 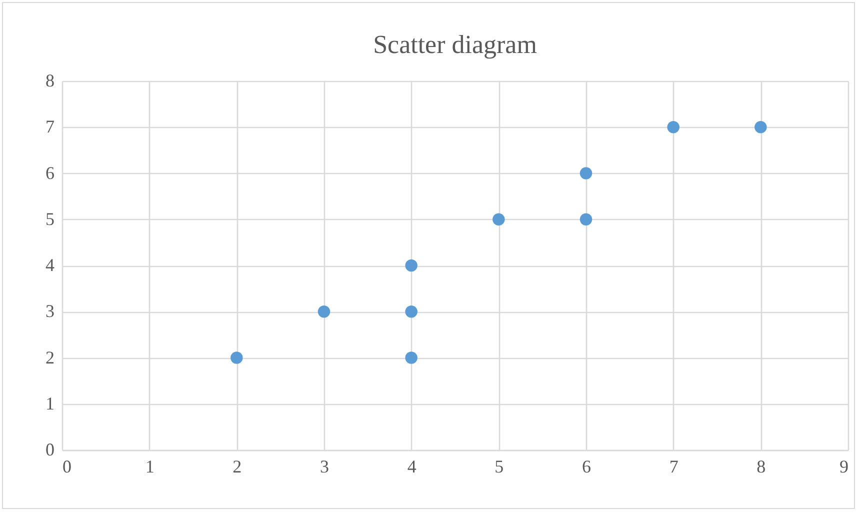 I want to click on y-tick-label: 4, so click(x=50, y=265).